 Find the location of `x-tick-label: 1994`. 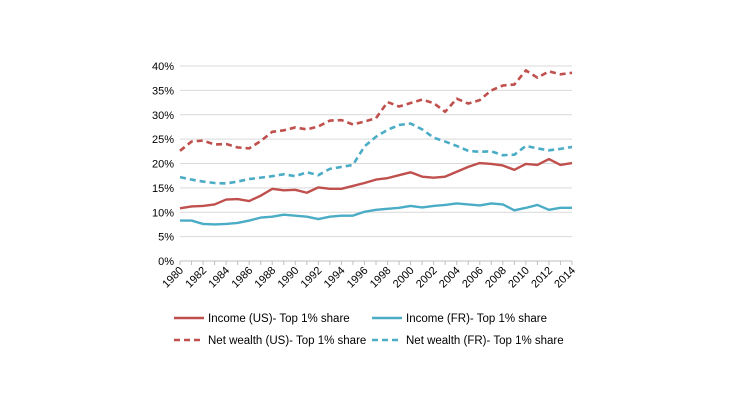

x-tick-label: 1994 is located at coordinates (335, 278).